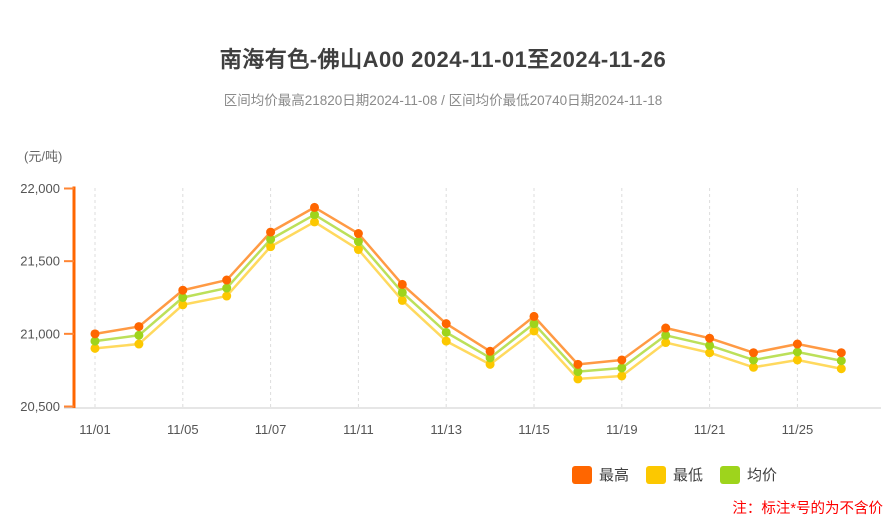 The image size is (886, 522). I want to click on y-axis-label: 22,000, so click(40, 188).